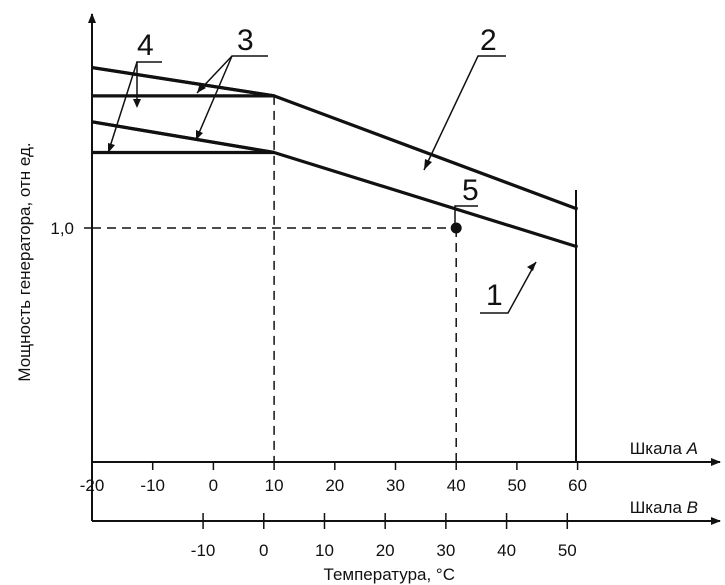 This screenshot has height=585, width=725. Describe the element at coordinates (334, 485) in the screenshot. I see `scale-a-tick-label: 20` at that location.